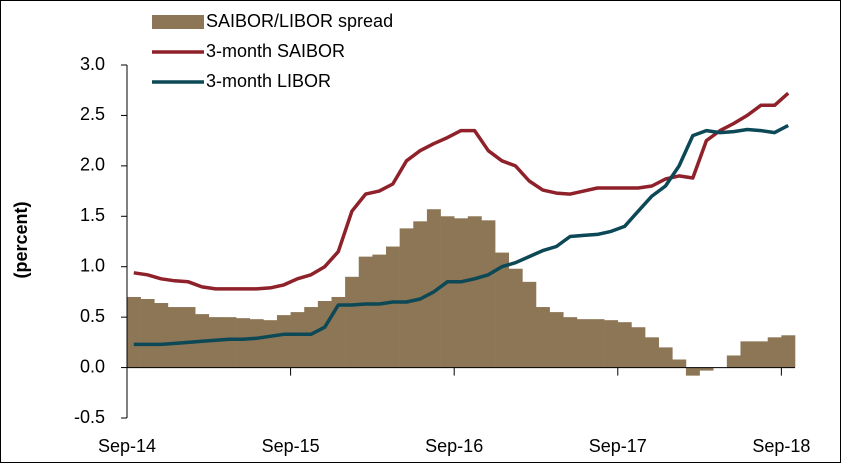 This screenshot has height=463, width=841. I want to click on legend-swatch, so click(178, 22).